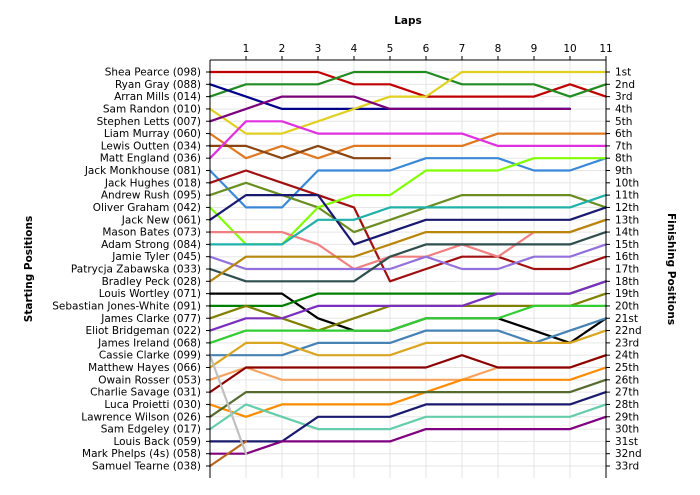  Describe the element at coordinates (498, 49) in the screenshot. I see `x-tick-label: 8` at that location.